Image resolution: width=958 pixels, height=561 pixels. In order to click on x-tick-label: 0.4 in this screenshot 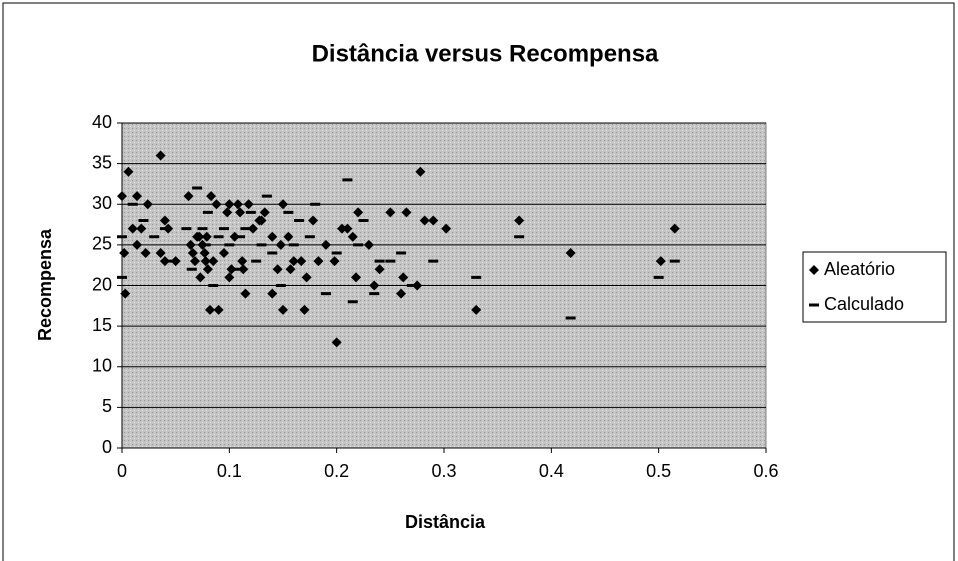, I will do `click(551, 471)`.